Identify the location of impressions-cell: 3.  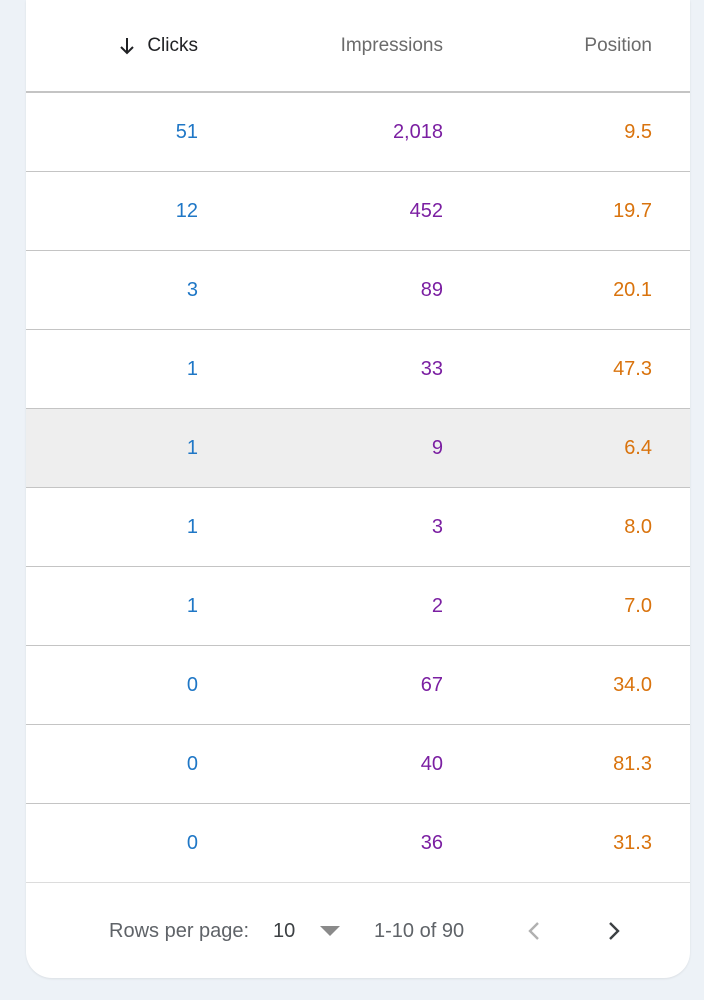
(437, 526).